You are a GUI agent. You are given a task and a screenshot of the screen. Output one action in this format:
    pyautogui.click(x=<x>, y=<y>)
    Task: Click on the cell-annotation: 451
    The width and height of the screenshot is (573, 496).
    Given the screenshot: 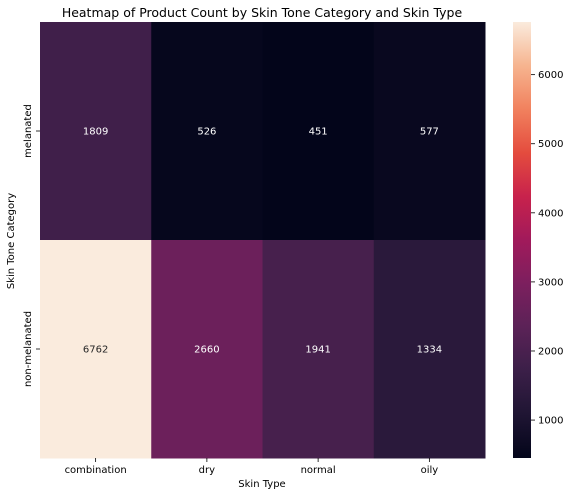 What is the action you would take?
    pyautogui.click(x=318, y=132)
    